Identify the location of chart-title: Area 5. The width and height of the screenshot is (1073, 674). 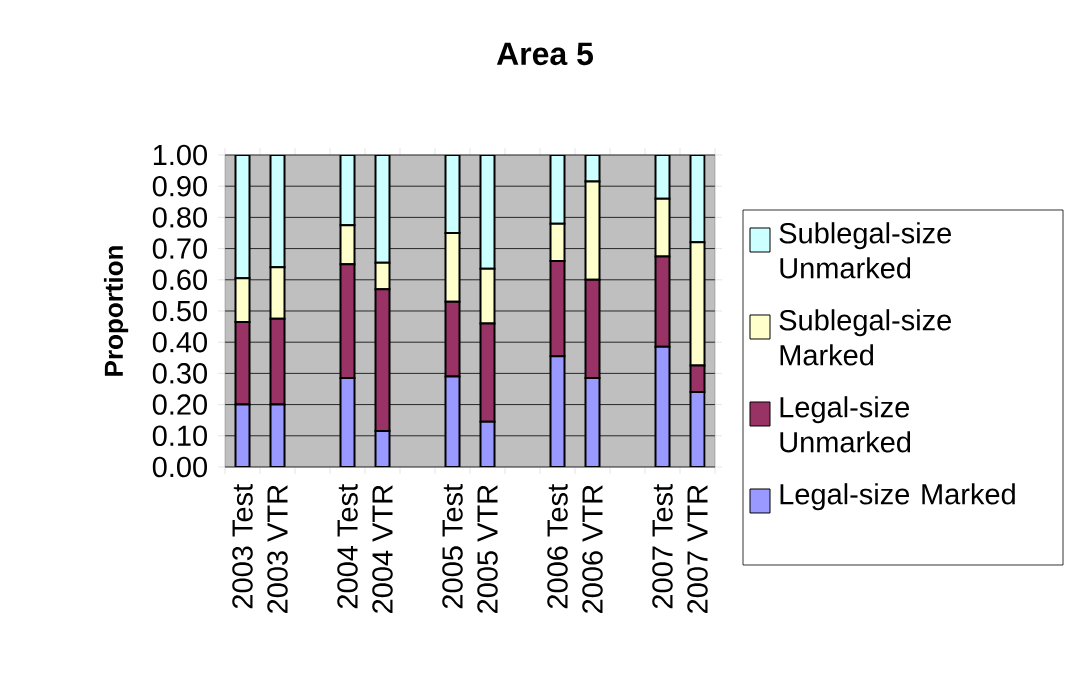
(544, 54).